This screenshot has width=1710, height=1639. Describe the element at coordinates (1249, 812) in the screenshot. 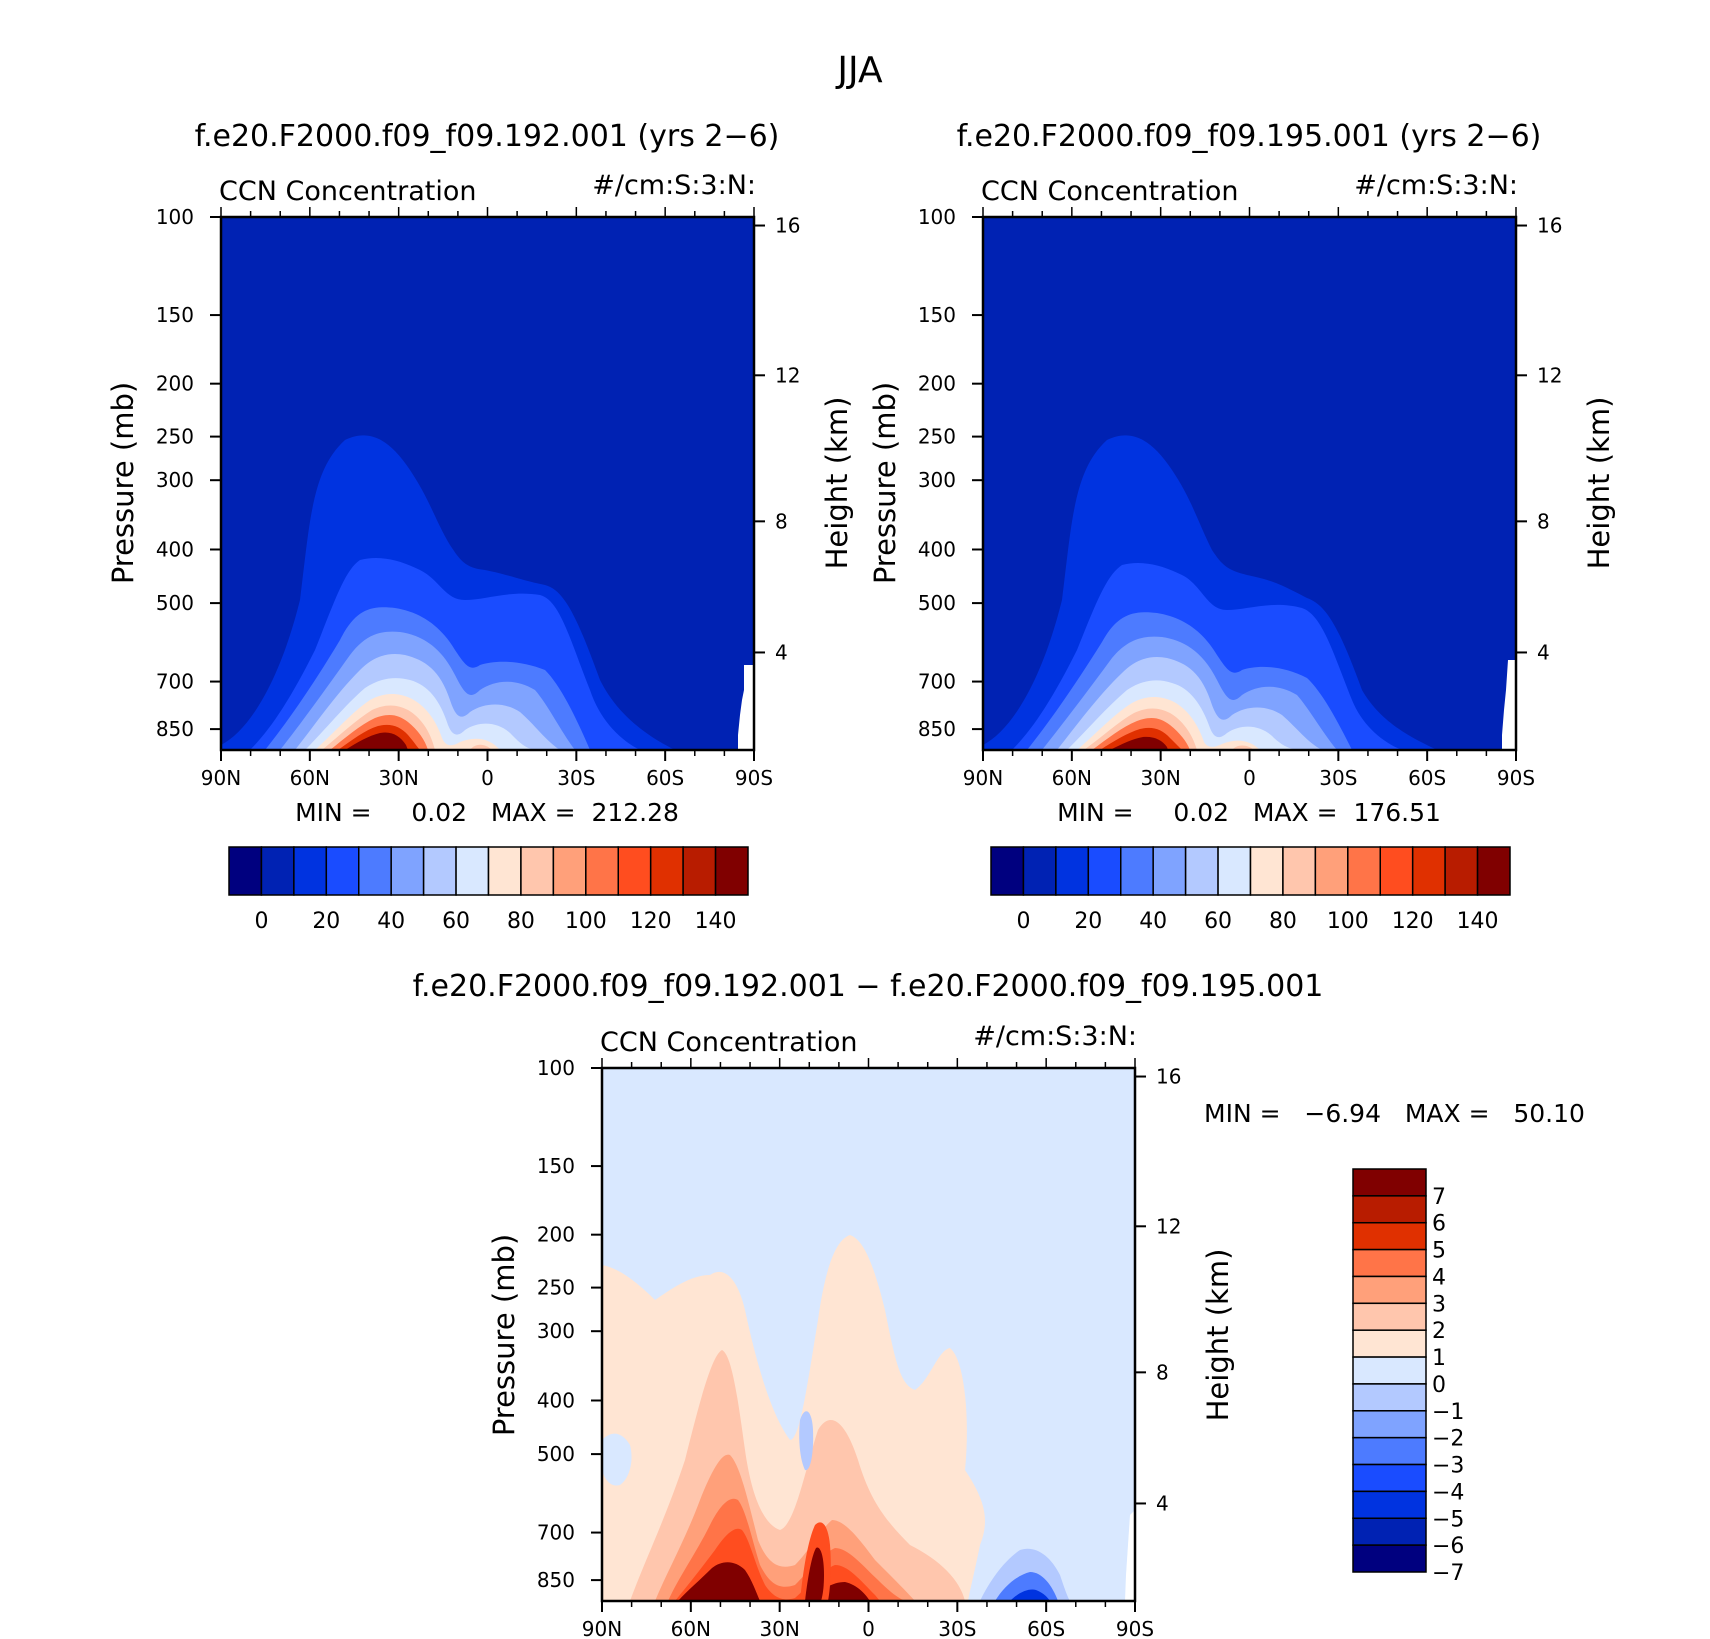

I see `min-max-readout: MIN = 0.02 MAX = 176.51` at that location.